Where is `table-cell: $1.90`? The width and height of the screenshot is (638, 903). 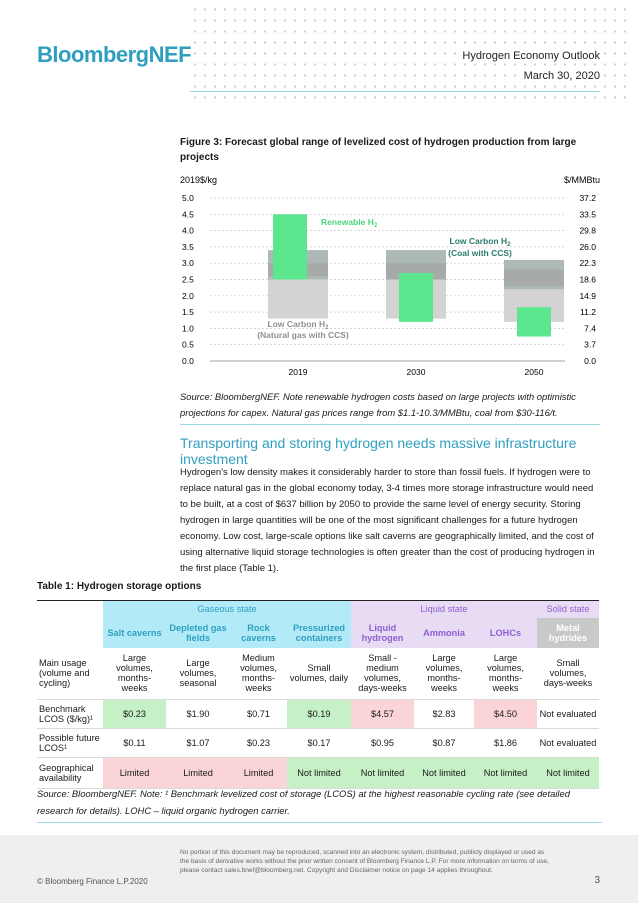
table-cell: $1.90 is located at coordinates (198, 714).